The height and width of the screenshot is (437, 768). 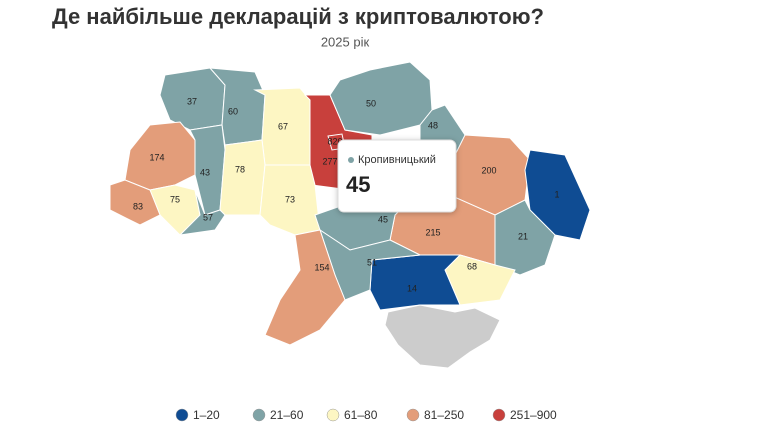 I want to click on region-label: 60, so click(x=233, y=111).